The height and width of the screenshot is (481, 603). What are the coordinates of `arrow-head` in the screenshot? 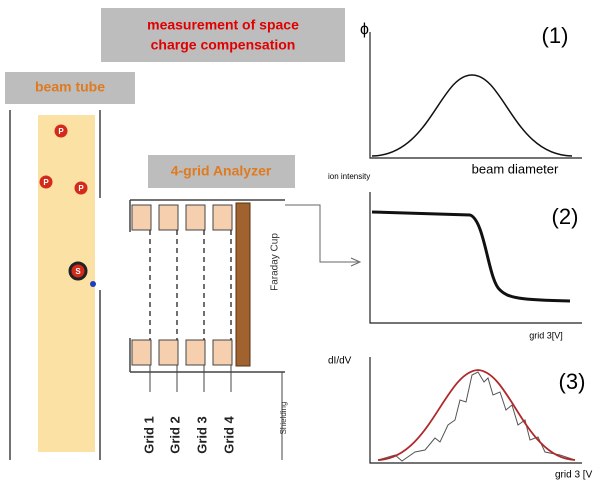 It's located at (356, 262).